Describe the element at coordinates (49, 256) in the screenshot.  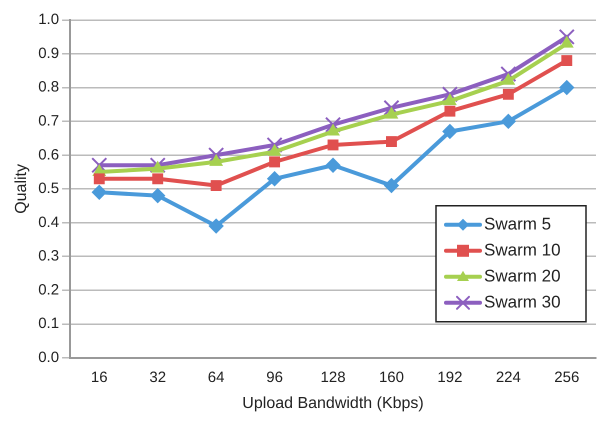
I see `y-tick-label: 0.3` at that location.